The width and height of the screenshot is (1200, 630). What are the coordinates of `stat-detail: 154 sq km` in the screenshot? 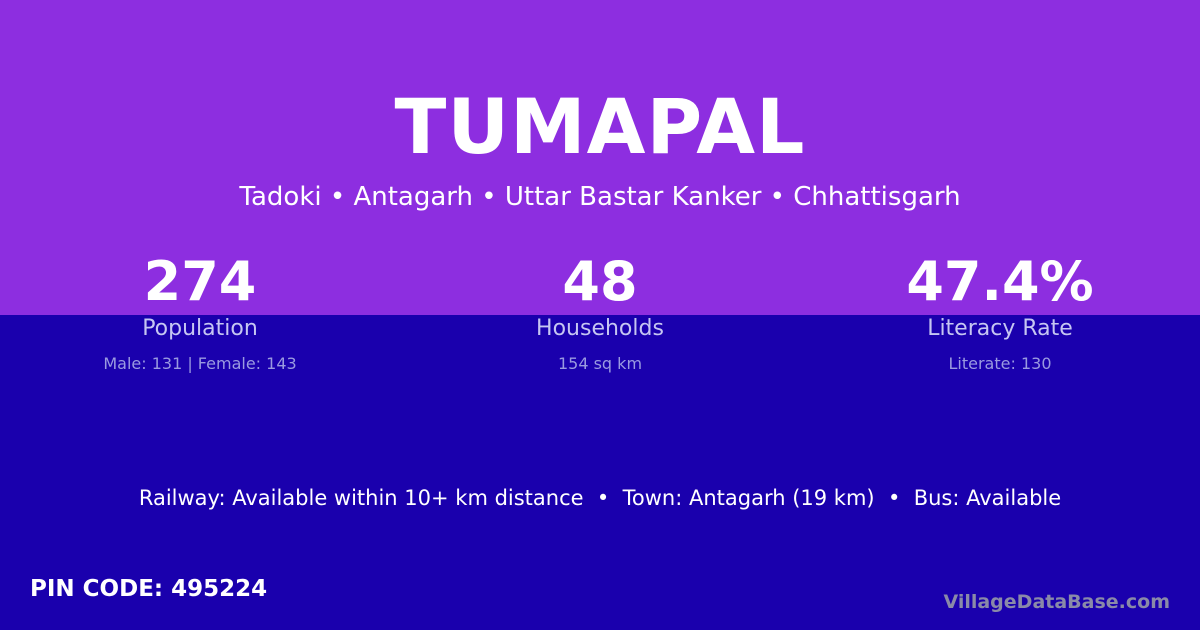 It's located at (600, 363).